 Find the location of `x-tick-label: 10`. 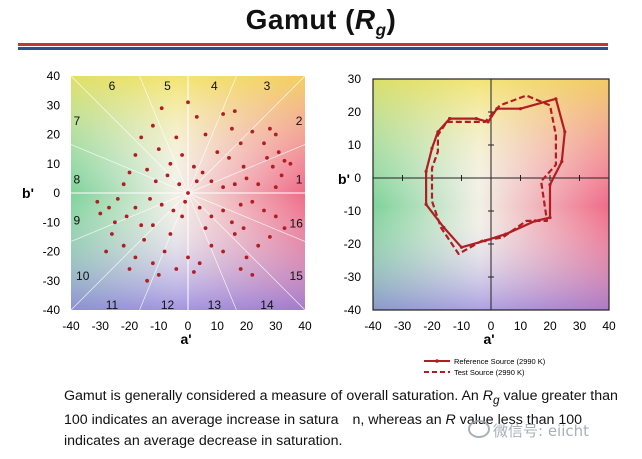

x-tick-label: 10 is located at coordinates (218, 326).